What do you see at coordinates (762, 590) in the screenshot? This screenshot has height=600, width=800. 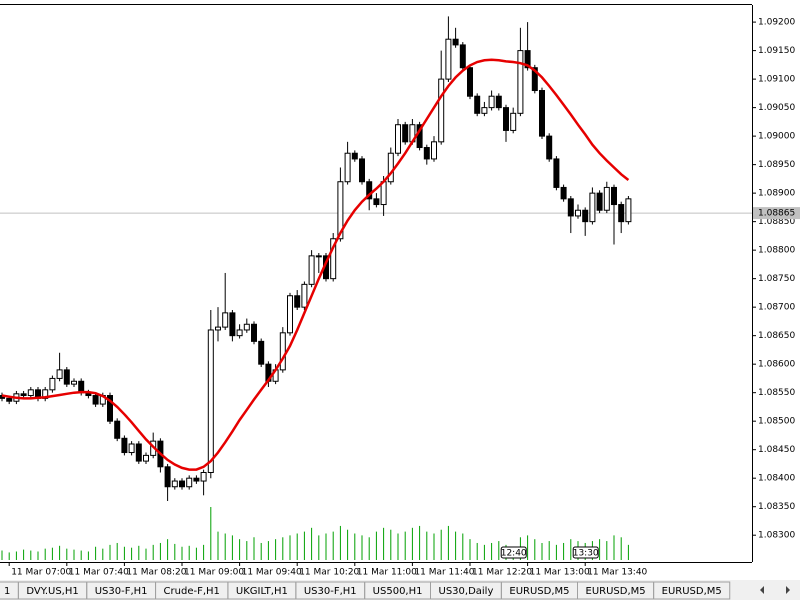 I see `tab-scroll-left` at bounding box center [762, 590].